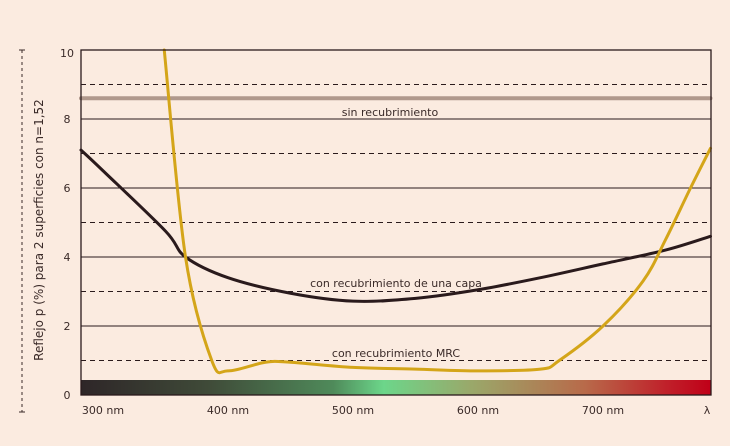 This screenshot has height=446, width=730. I want to click on x-tick-label: 400 nm, so click(228, 410).